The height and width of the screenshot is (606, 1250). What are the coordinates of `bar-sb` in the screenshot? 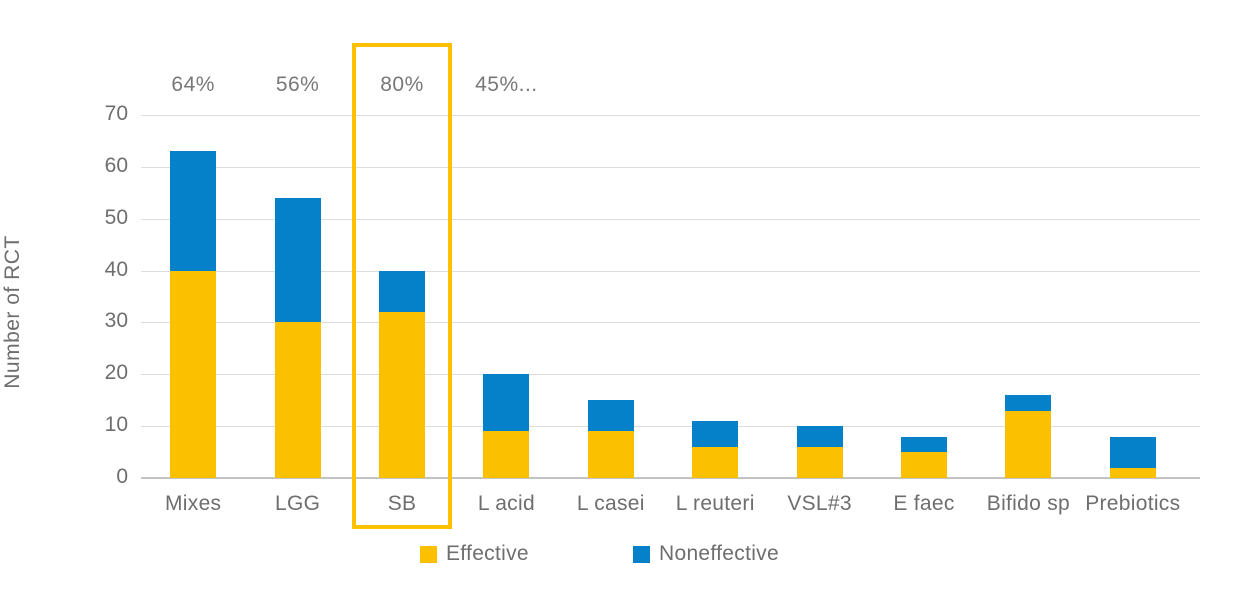 It's located at (402, 374).